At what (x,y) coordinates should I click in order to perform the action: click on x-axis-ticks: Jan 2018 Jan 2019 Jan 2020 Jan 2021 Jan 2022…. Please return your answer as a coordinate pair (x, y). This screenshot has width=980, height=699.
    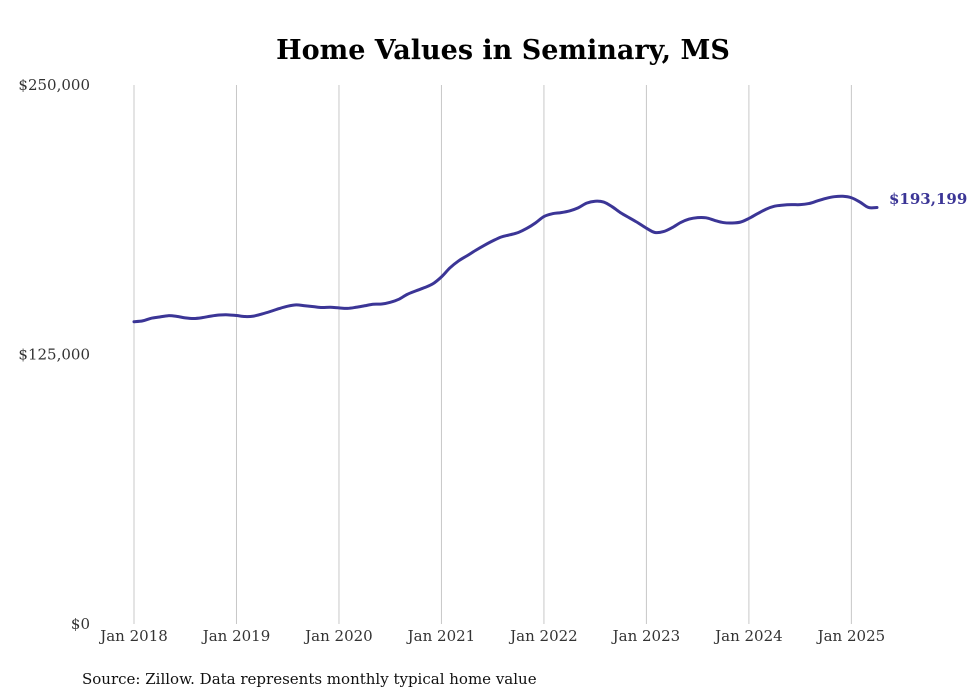
    Looking at the image, I should click on (491, 636).